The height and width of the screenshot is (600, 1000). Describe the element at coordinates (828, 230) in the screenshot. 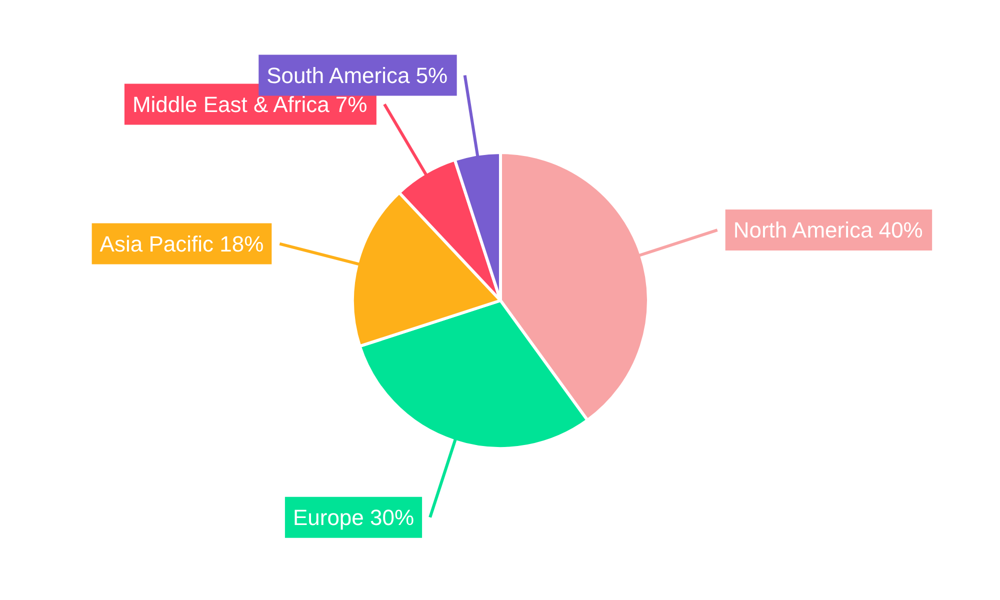

I see `slice-label: North America 40%` at that location.